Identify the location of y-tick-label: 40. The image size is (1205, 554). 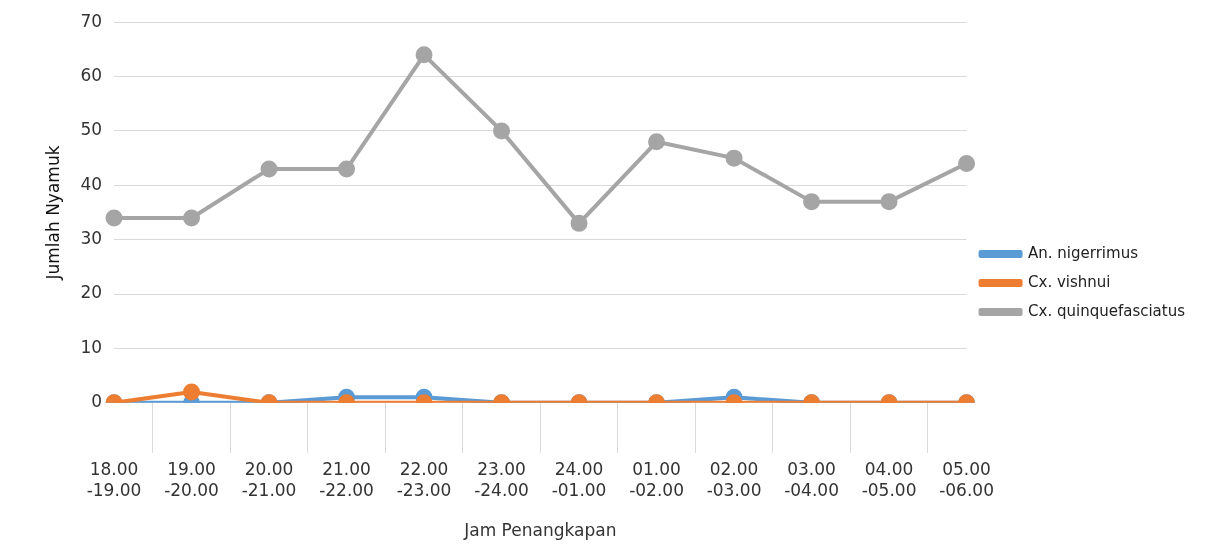
(91, 183).